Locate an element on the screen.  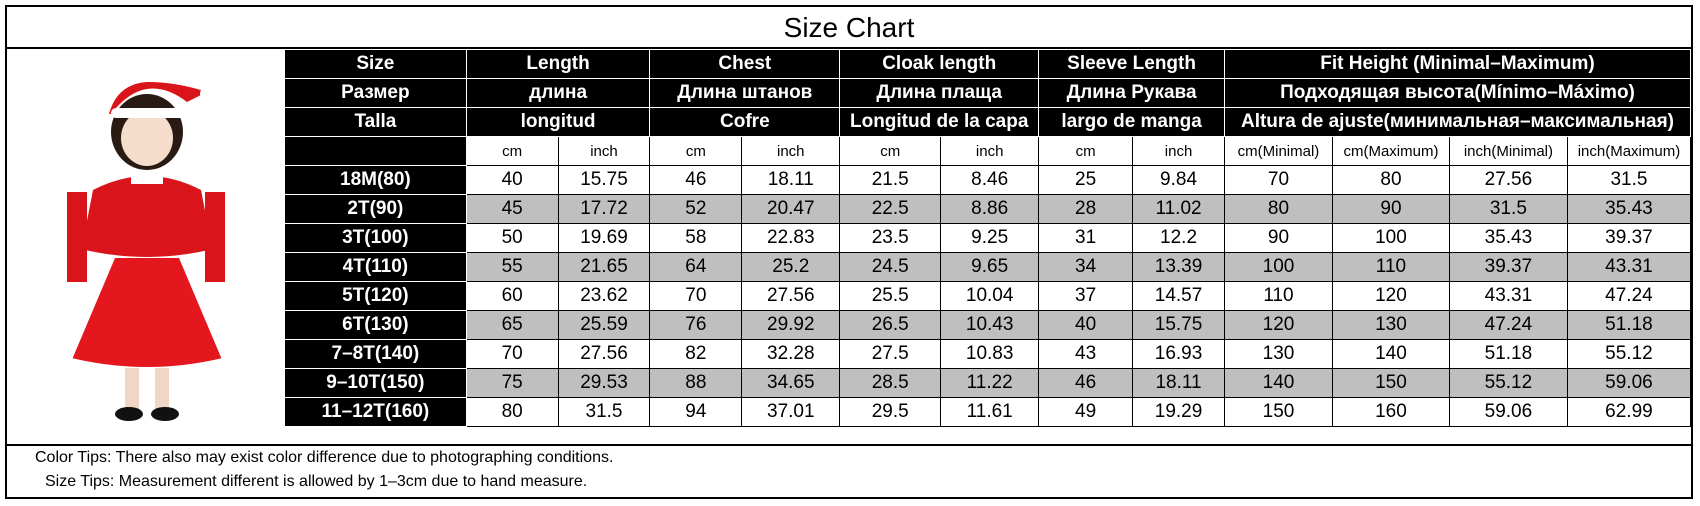
value-cell: 9.84 is located at coordinates (1178, 180).